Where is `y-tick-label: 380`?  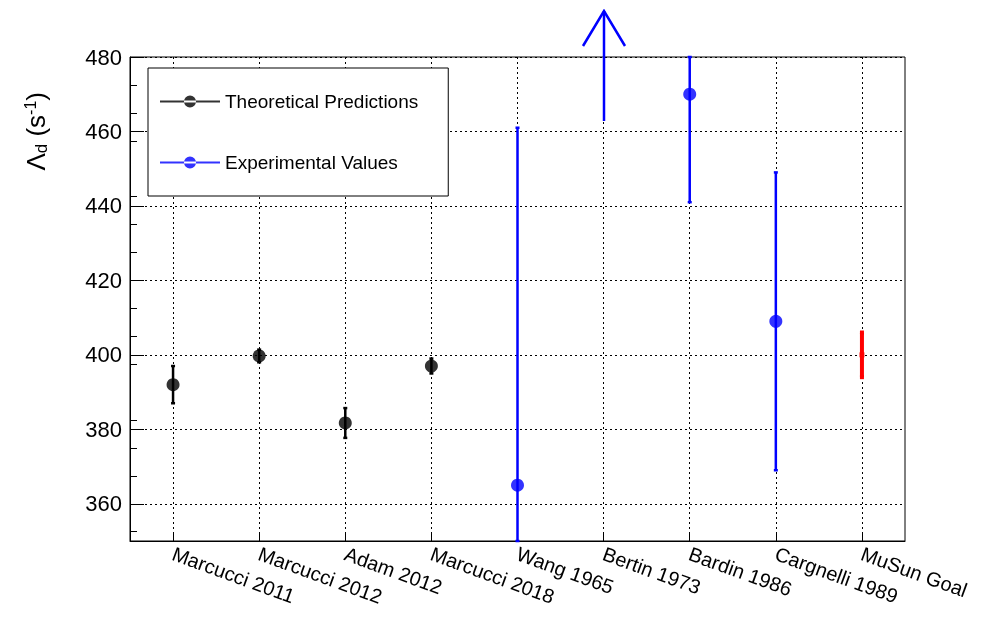 y-tick-label: 380 is located at coordinates (103, 429).